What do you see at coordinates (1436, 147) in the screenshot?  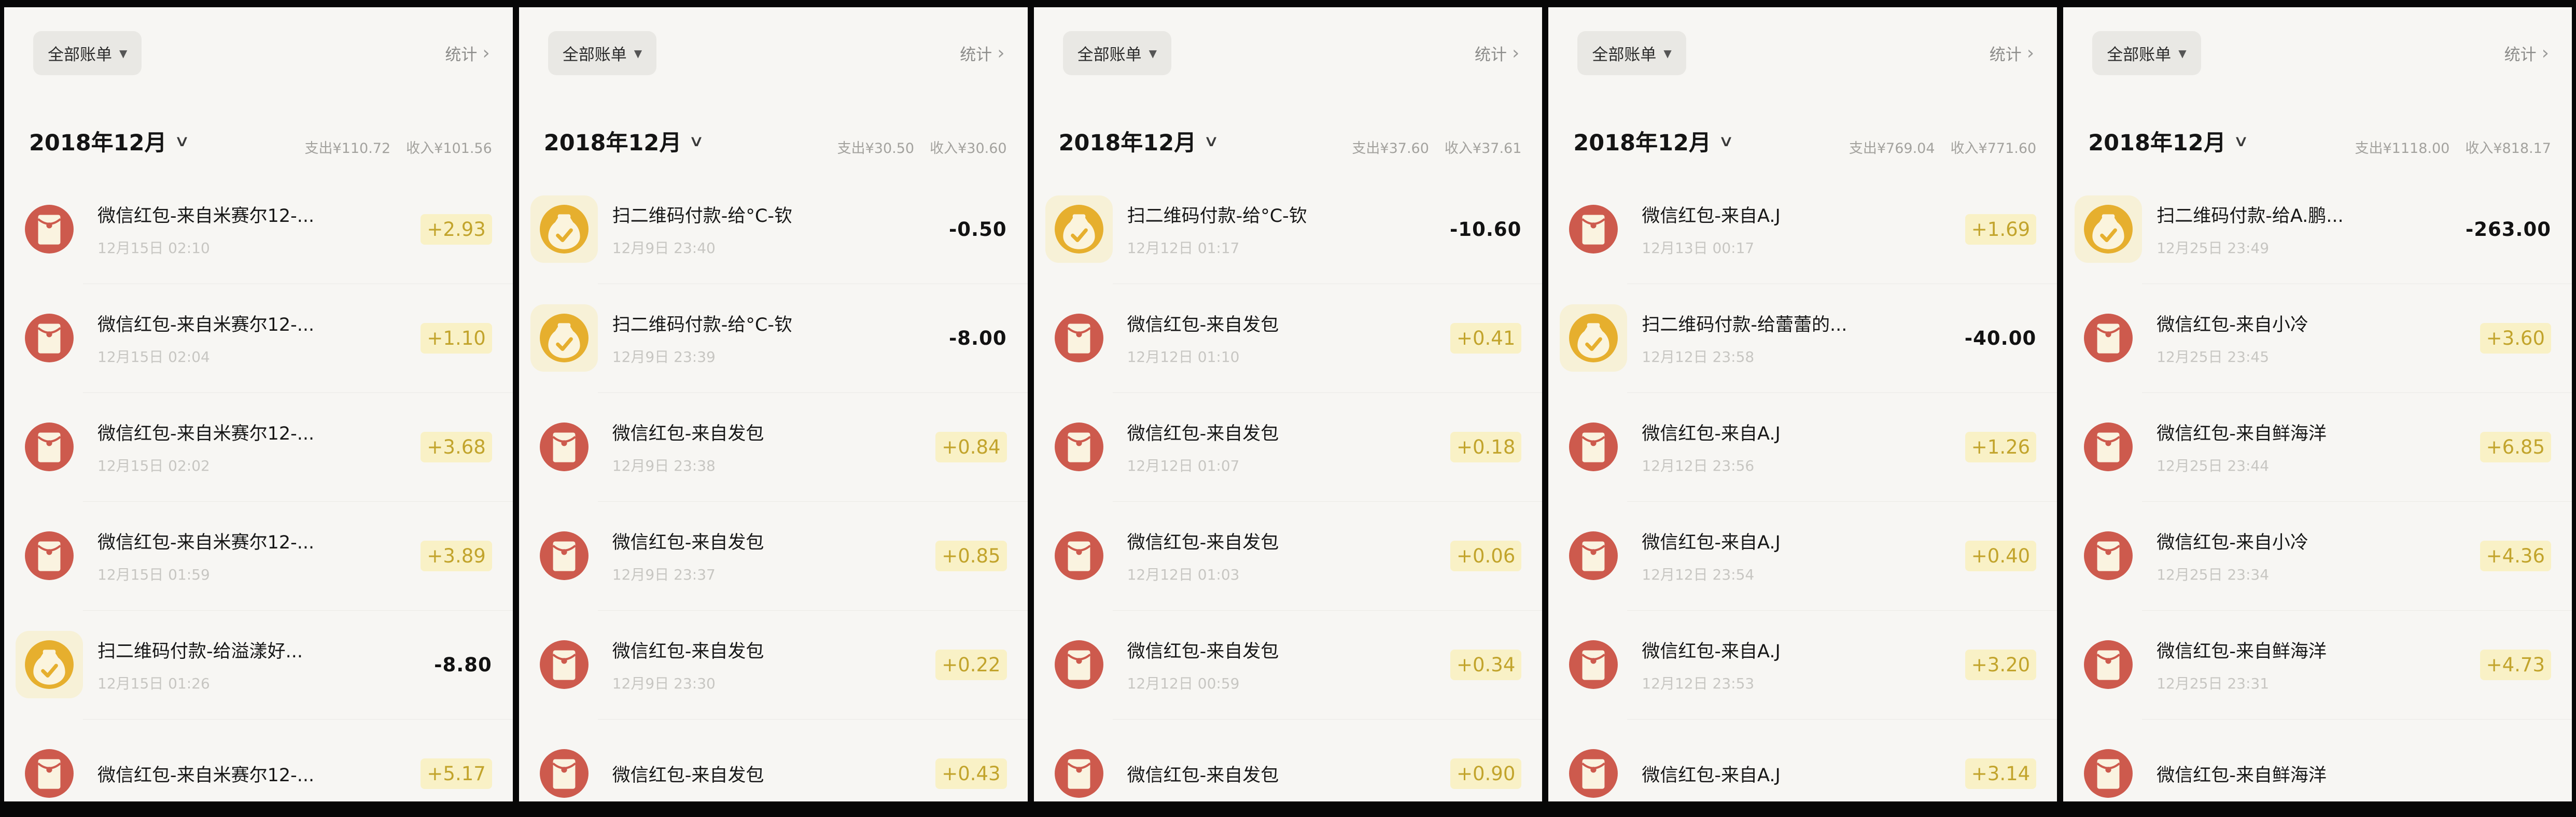 I see `month-totals: 支出¥37.60 收入¥37.61` at bounding box center [1436, 147].